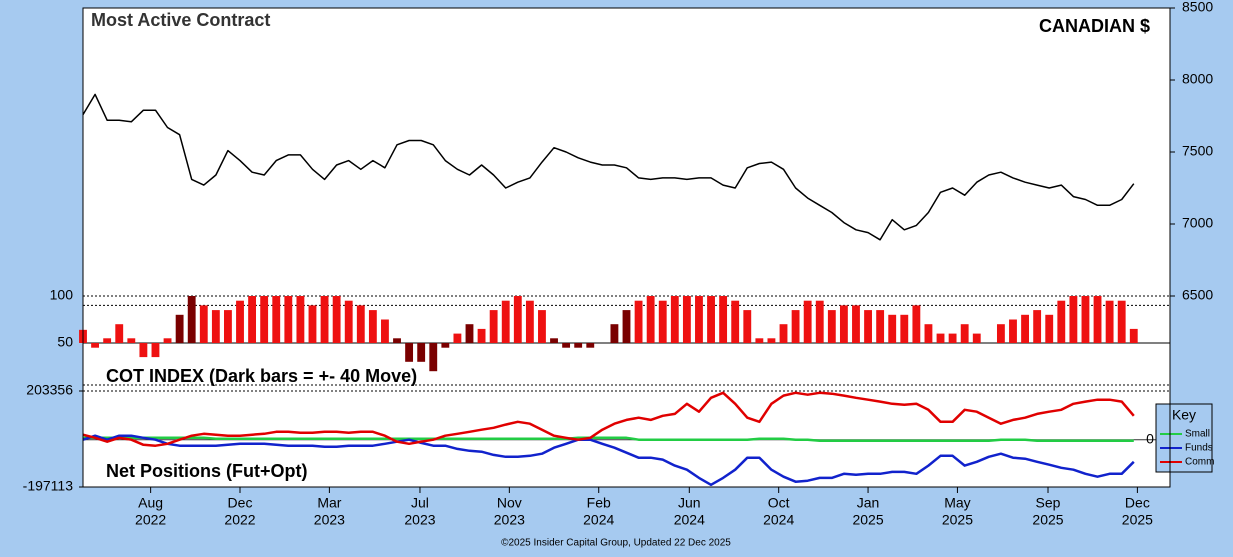 This screenshot has width=1233, height=557. What do you see at coordinates (65, 342) in the screenshot?
I see `y-tick-label: 50` at bounding box center [65, 342].